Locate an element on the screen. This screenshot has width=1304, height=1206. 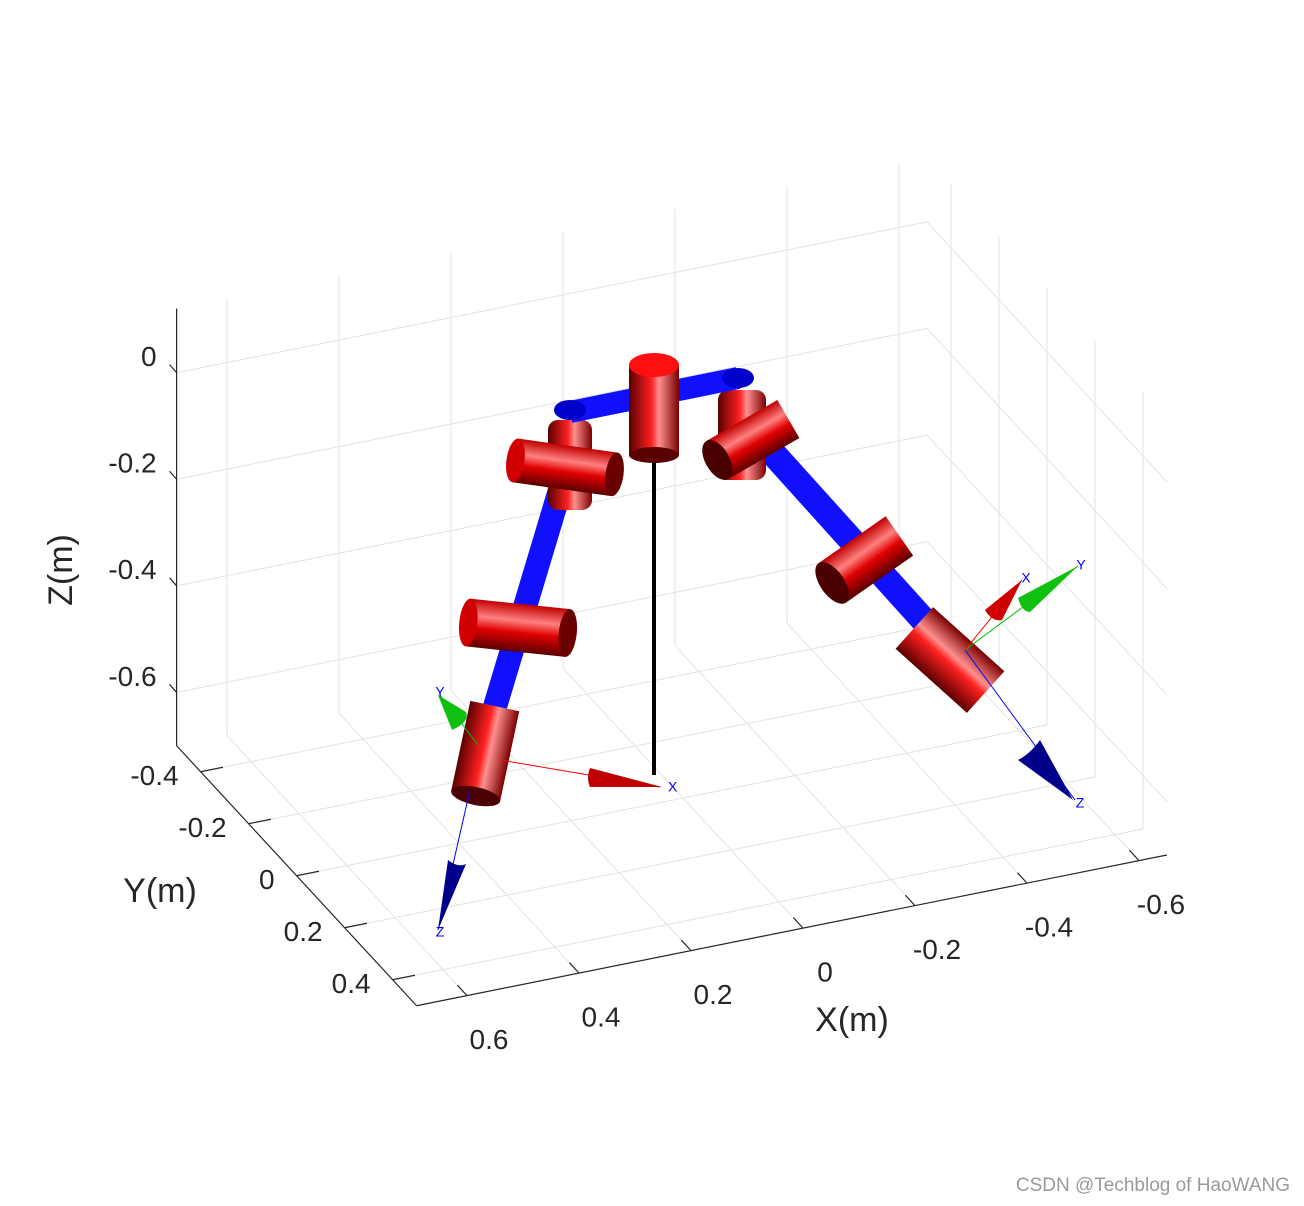
z-axis-label: Z(m) is located at coordinates (61, 570).